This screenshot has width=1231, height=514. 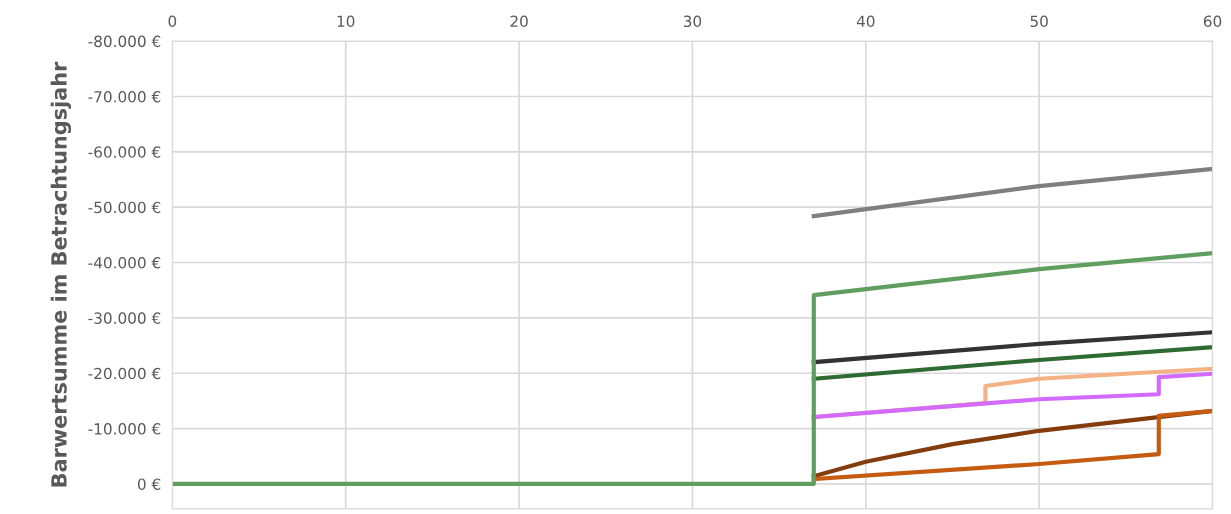 What do you see at coordinates (124, 318) in the screenshot?
I see `y-tick-label: -30.000 €` at bounding box center [124, 318].